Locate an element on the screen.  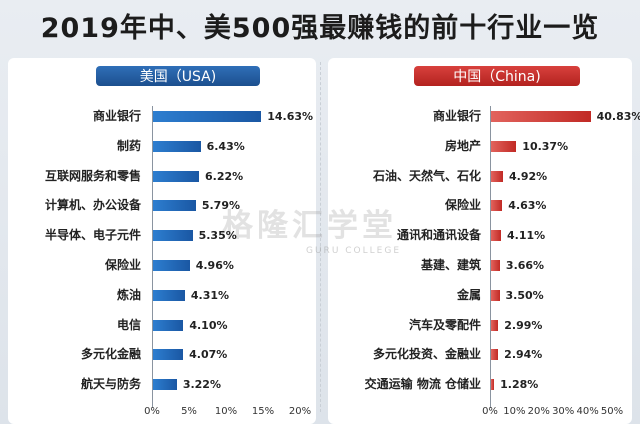
china-category-label: 金属 is located at coordinates (468, 294).